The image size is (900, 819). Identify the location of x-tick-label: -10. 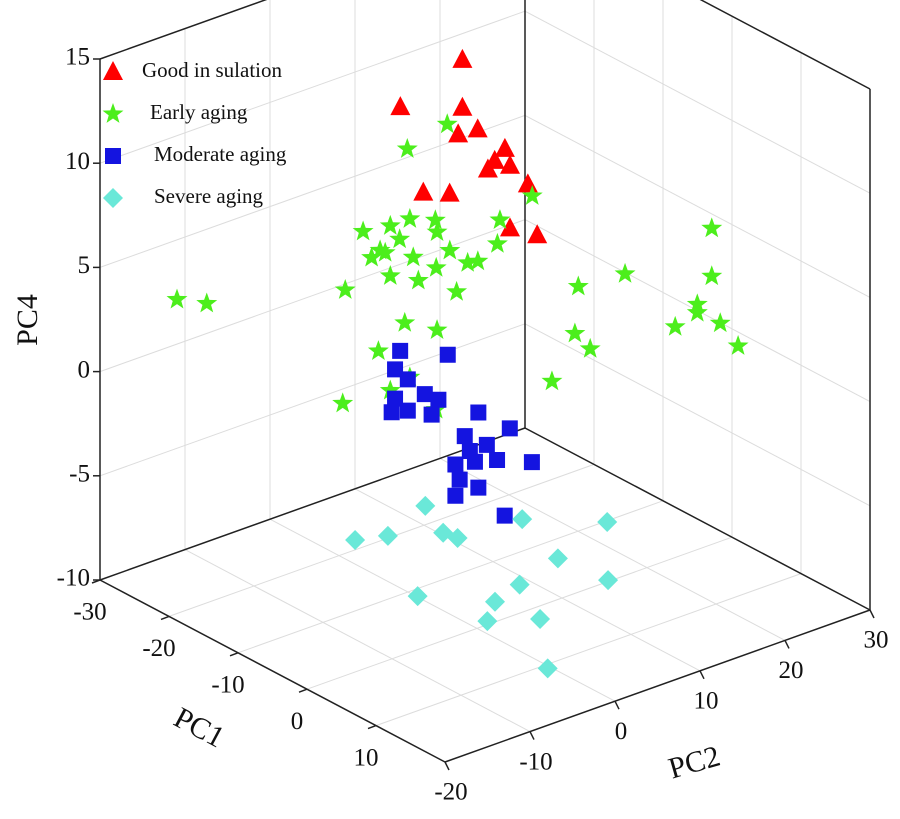
(227, 685).